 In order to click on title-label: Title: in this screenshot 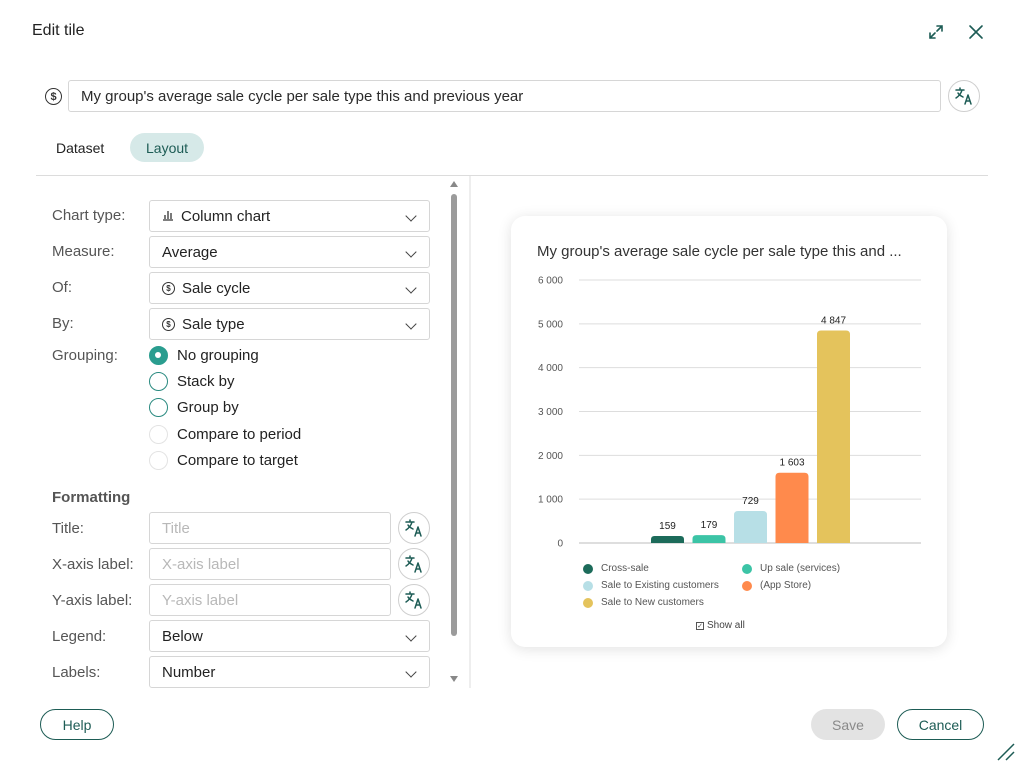, I will do `click(68, 528)`.